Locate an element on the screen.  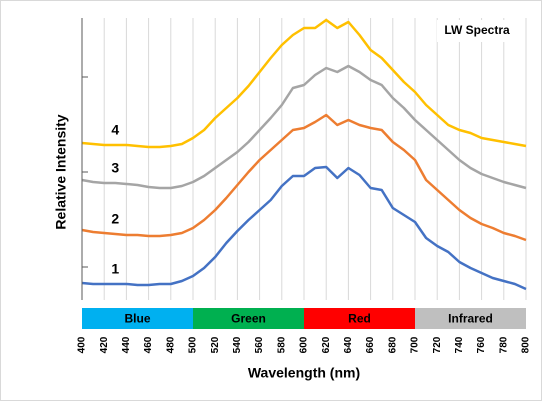
x-tick-label: 580 is located at coordinates (281, 344).